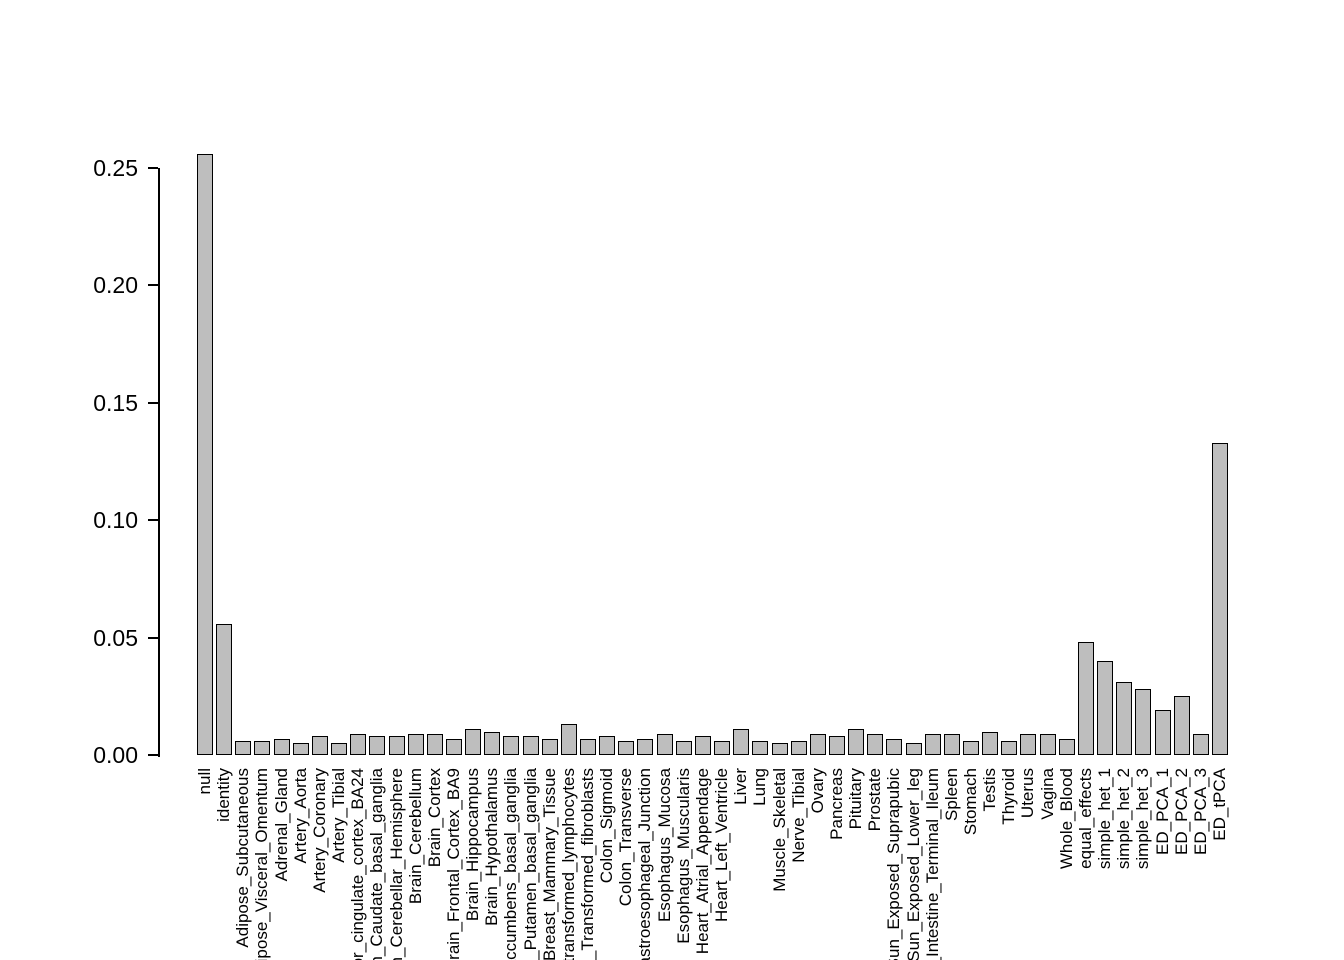  I want to click on x-tick-label: Whole_Blood, so click(1066, 819).